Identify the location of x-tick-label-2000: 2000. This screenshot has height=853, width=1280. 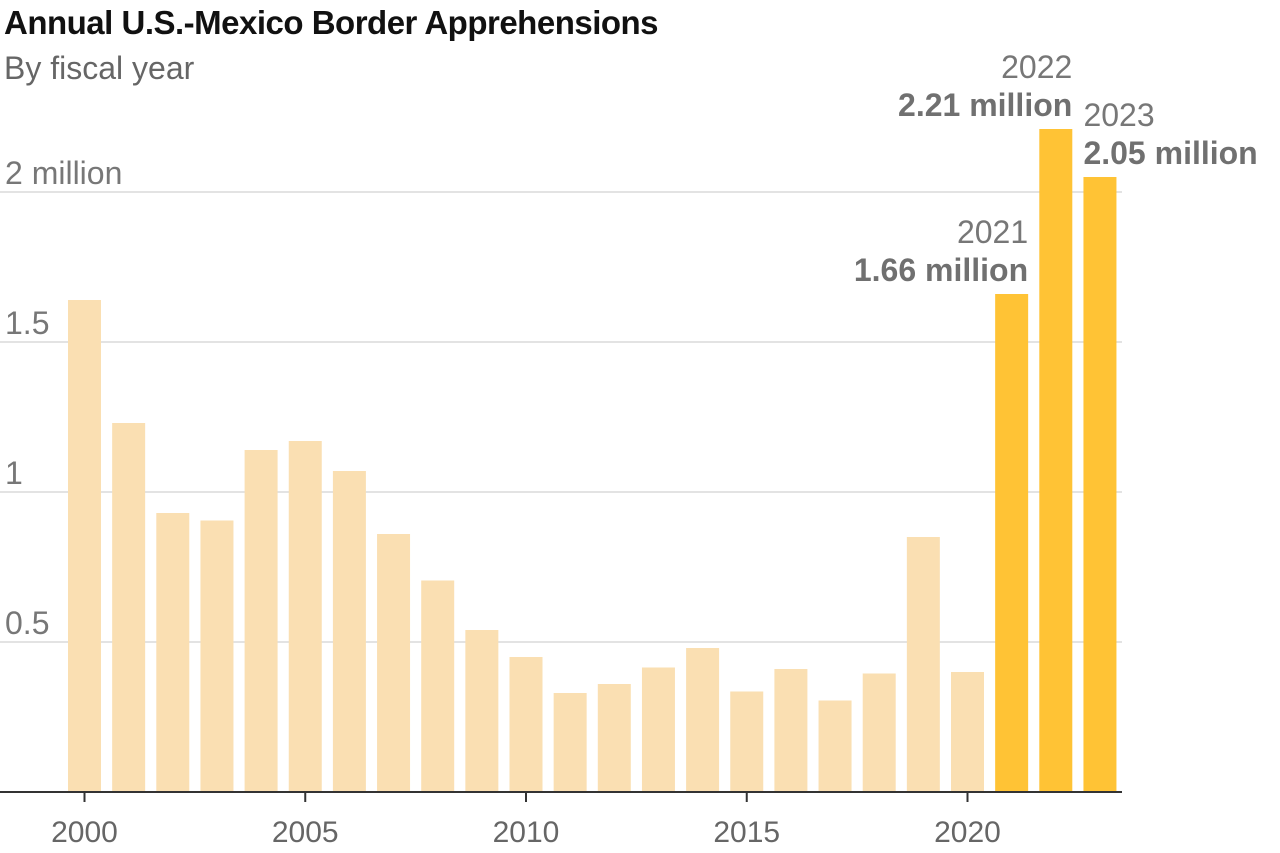
(84, 832).